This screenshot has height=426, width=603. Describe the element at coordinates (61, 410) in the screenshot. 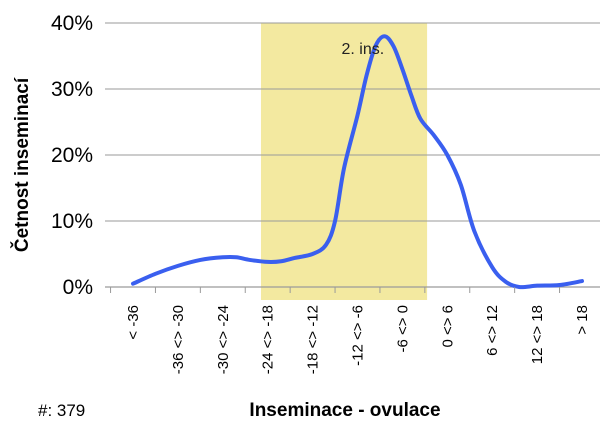

I see `sample-count: #: 379` at that location.